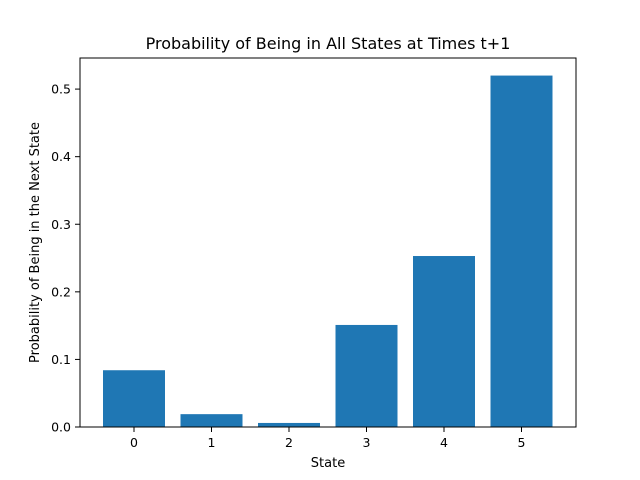 Image resolution: width=640 pixels, height=480 pixels. What do you see at coordinates (134, 442) in the screenshot?
I see `x-tick-label: 0` at bounding box center [134, 442].